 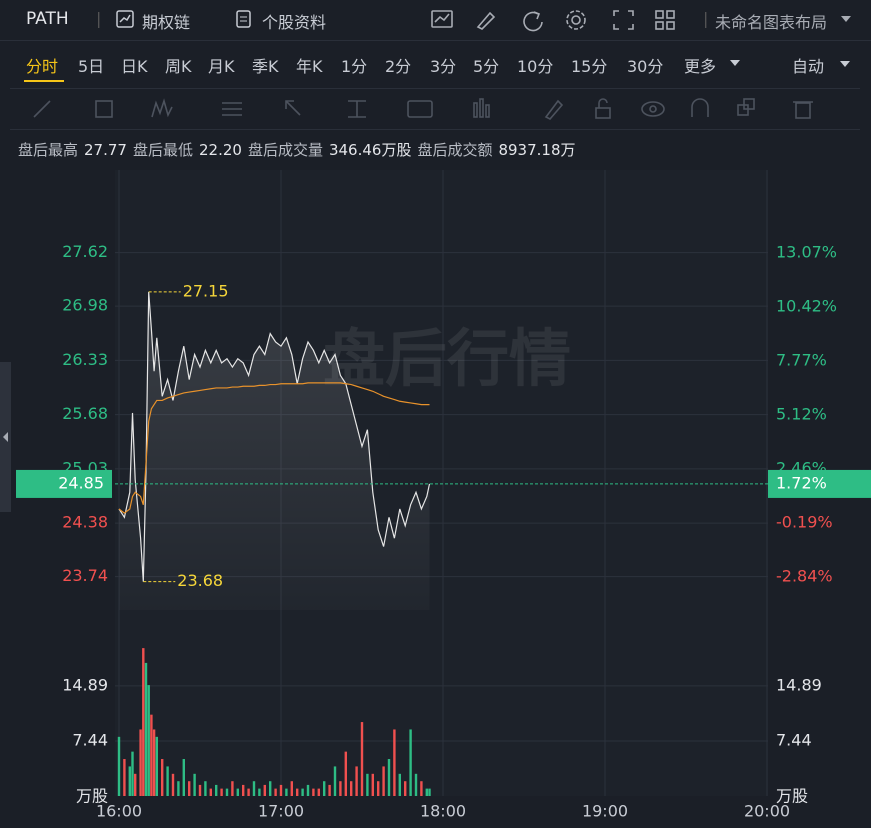 I want to click on x-tick-label: 16:00, so click(x=119, y=811).